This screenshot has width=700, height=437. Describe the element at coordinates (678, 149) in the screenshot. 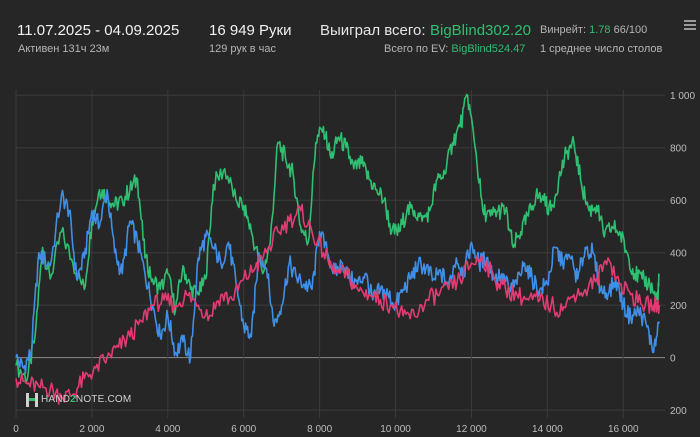

I see `y-tick-label: 800` at that location.